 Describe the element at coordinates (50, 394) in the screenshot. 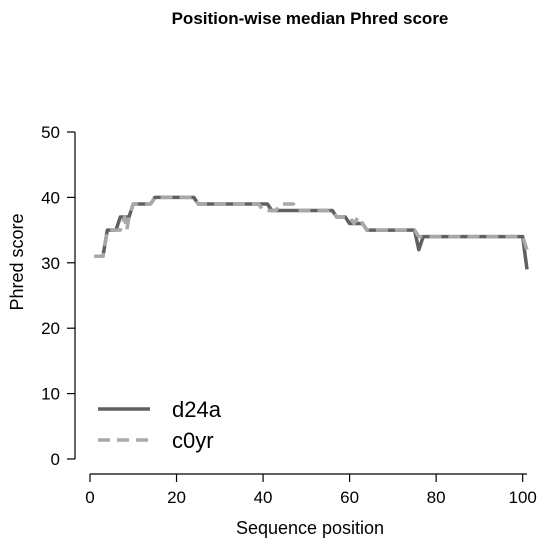

I see `y-tick-label: 10` at that location.